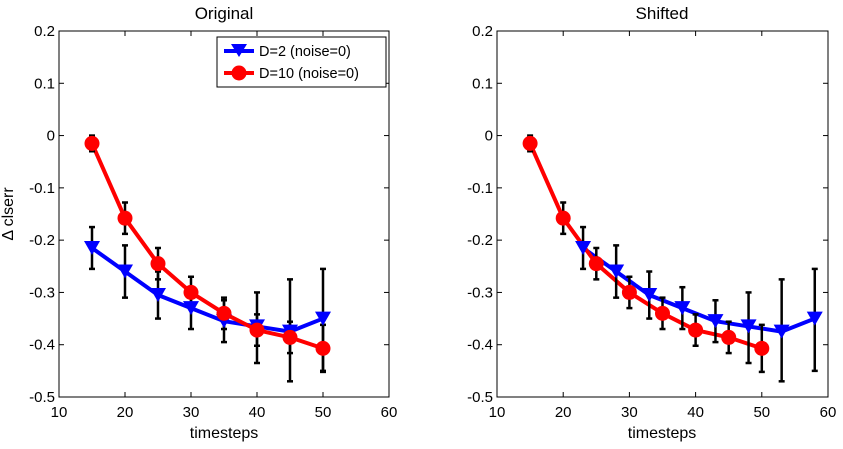 The image size is (843, 449). What do you see at coordinates (239, 50) in the screenshot?
I see `legend-marker-triangle-down` at bounding box center [239, 50].